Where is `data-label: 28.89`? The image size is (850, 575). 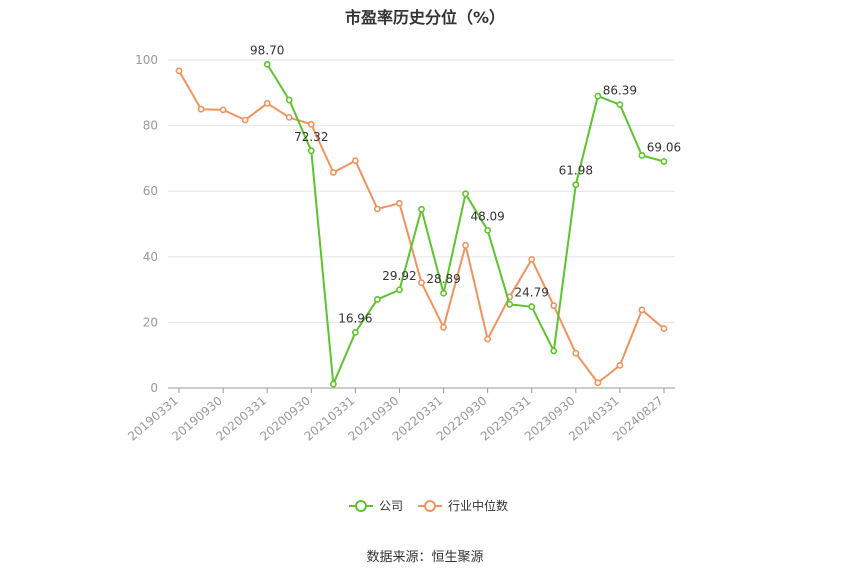 data-label: 28.89 is located at coordinates (443, 279).